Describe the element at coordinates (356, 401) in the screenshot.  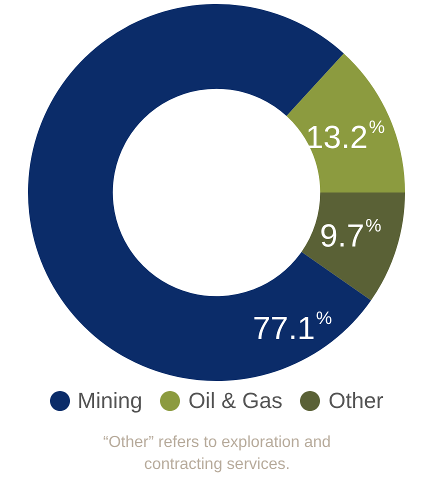
I see `legend-label: Other` at that location.